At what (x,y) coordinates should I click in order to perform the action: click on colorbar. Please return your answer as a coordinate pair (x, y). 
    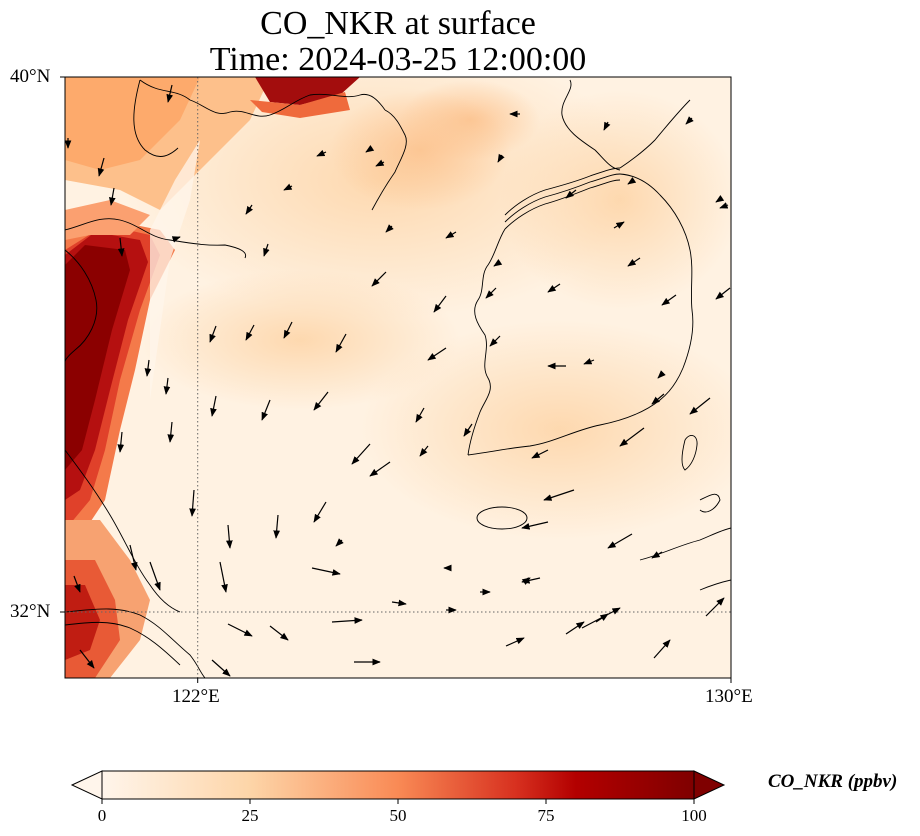
    Looking at the image, I should click on (398, 787).